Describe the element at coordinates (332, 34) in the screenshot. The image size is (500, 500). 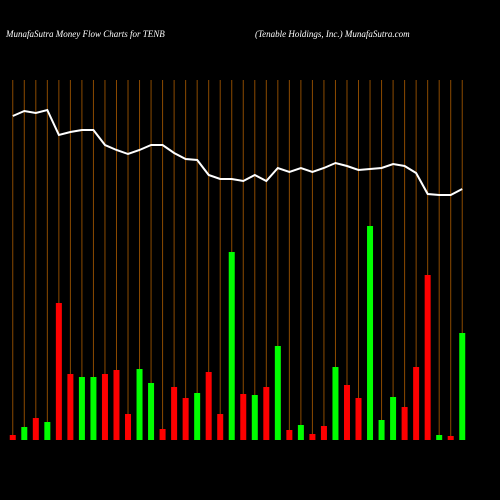
I see `chart-subtitle: (Tenable Holdings, Inc.) MunafaSutra.com` at that location.